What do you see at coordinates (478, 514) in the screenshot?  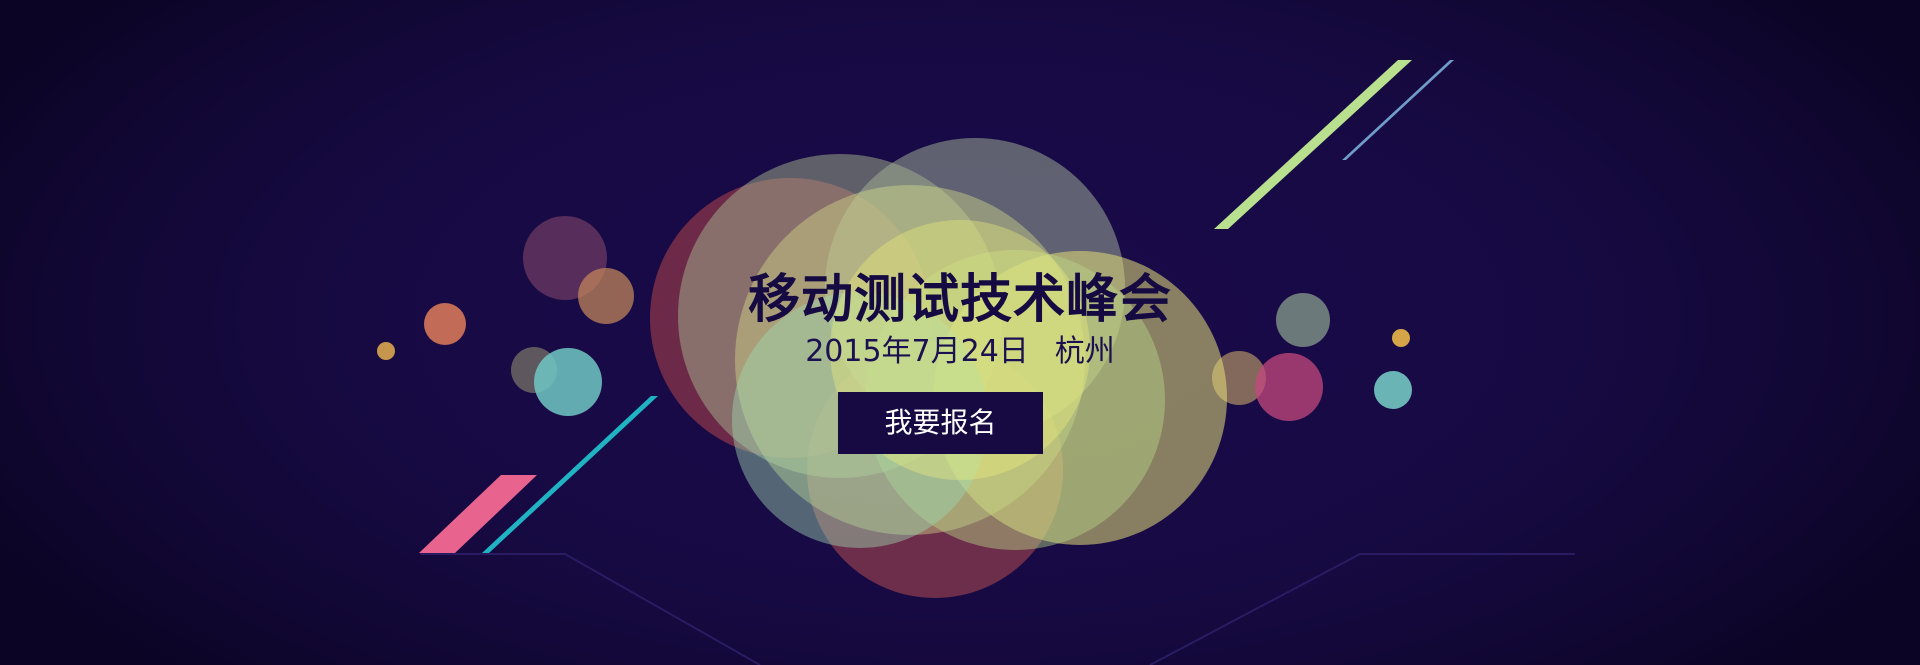 I see `pink-stripe` at bounding box center [478, 514].